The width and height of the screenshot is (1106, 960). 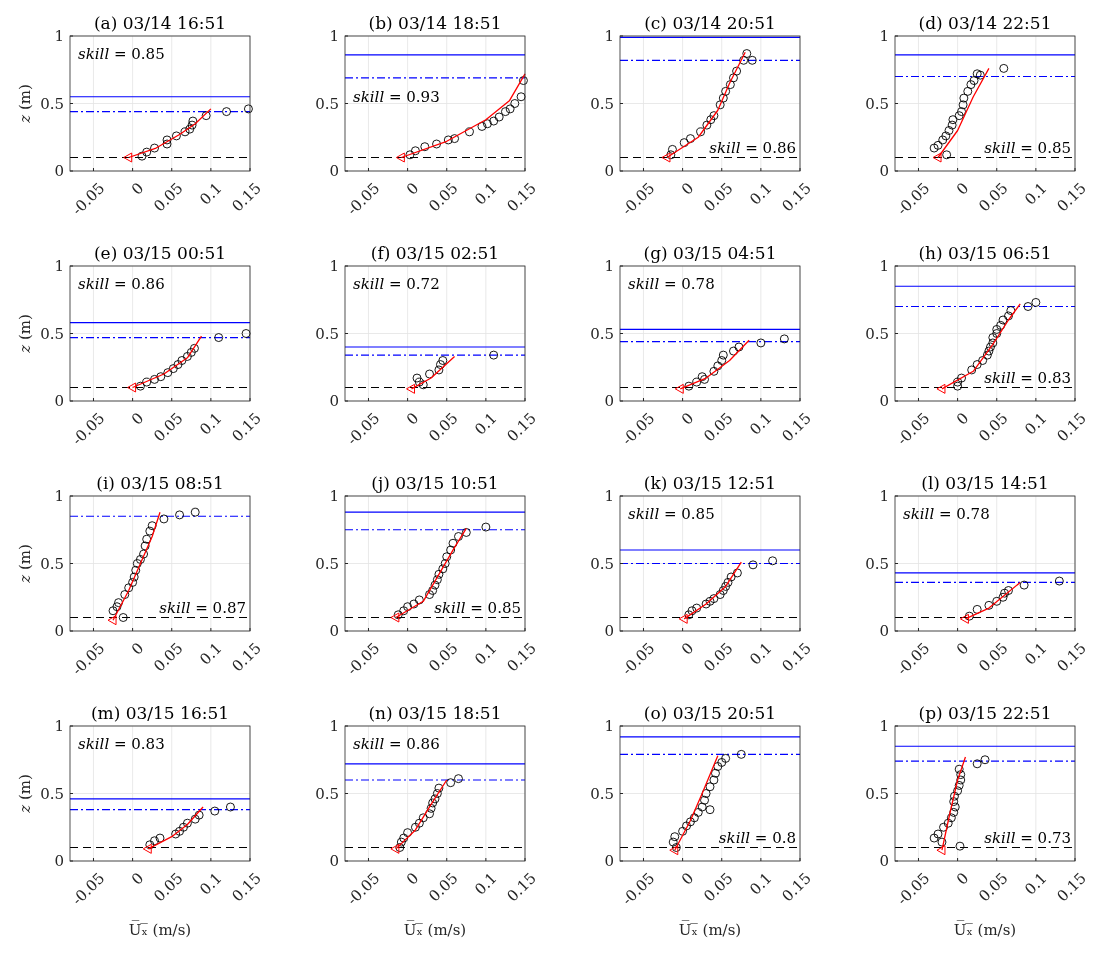 What do you see at coordinates (435, 23) in the screenshot?
I see `chart-title: (b) 03/14 18:51` at bounding box center [435, 23].